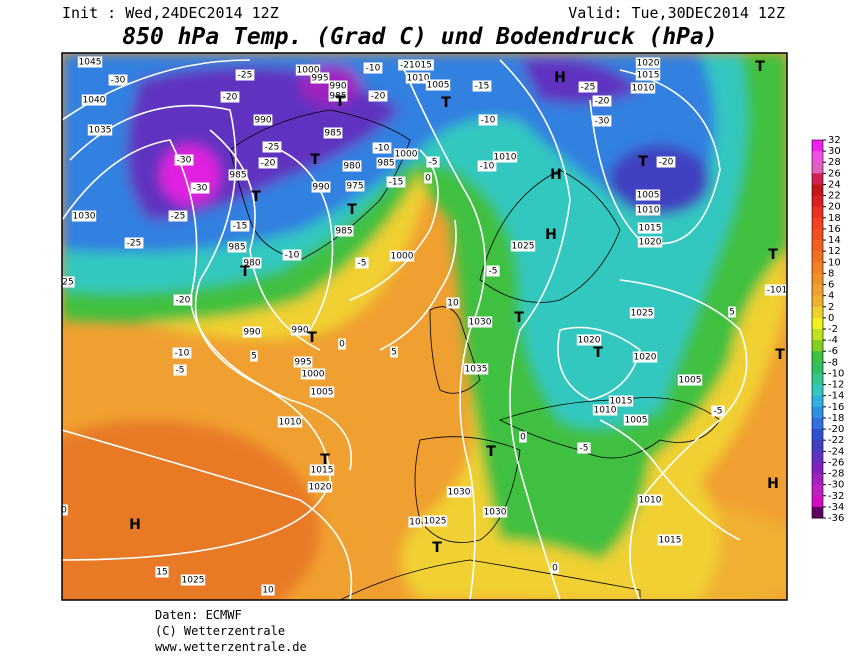  I want to click on contour-label: -20, so click(268, 164).